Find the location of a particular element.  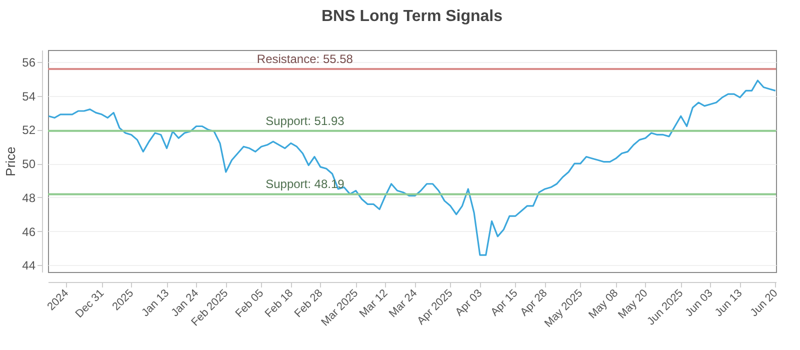

ref-line-label: Support: 51.93 is located at coordinates (305, 121).